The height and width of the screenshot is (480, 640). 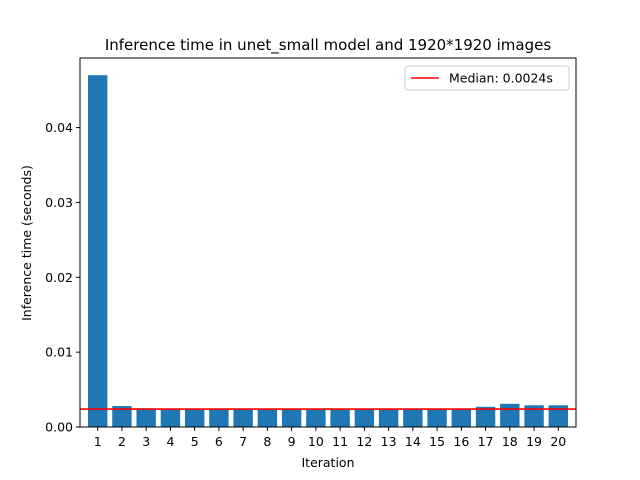 What do you see at coordinates (59, 427) in the screenshot?
I see `y-tick-label: 0.00` at bounding box center [59, 427].